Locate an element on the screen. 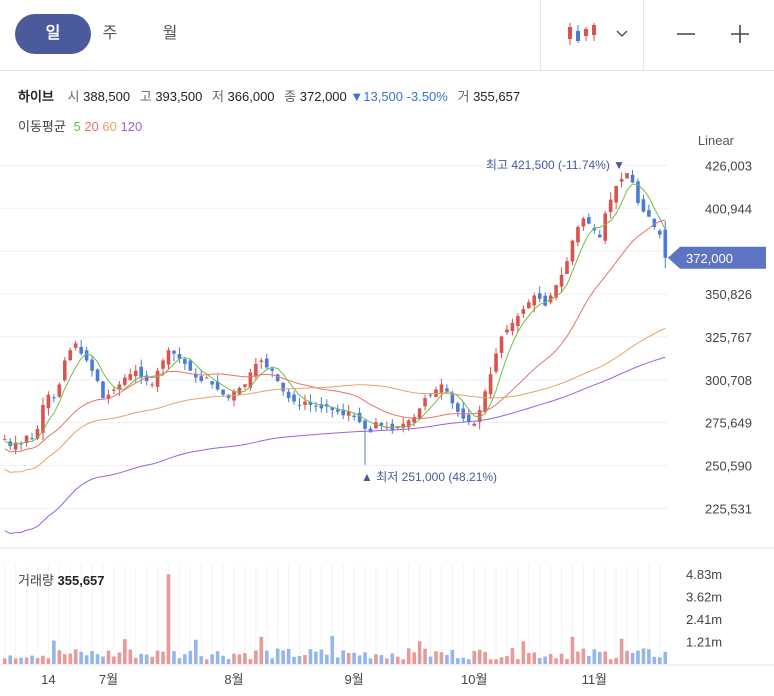 This screenshot has width=774, height=696. candlestick-icon is located at coordinates (582, 34).